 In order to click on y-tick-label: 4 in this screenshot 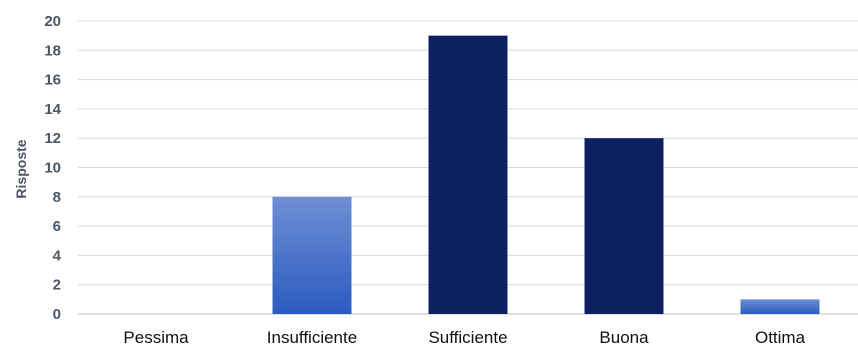, I will do `click(57, 255)`.